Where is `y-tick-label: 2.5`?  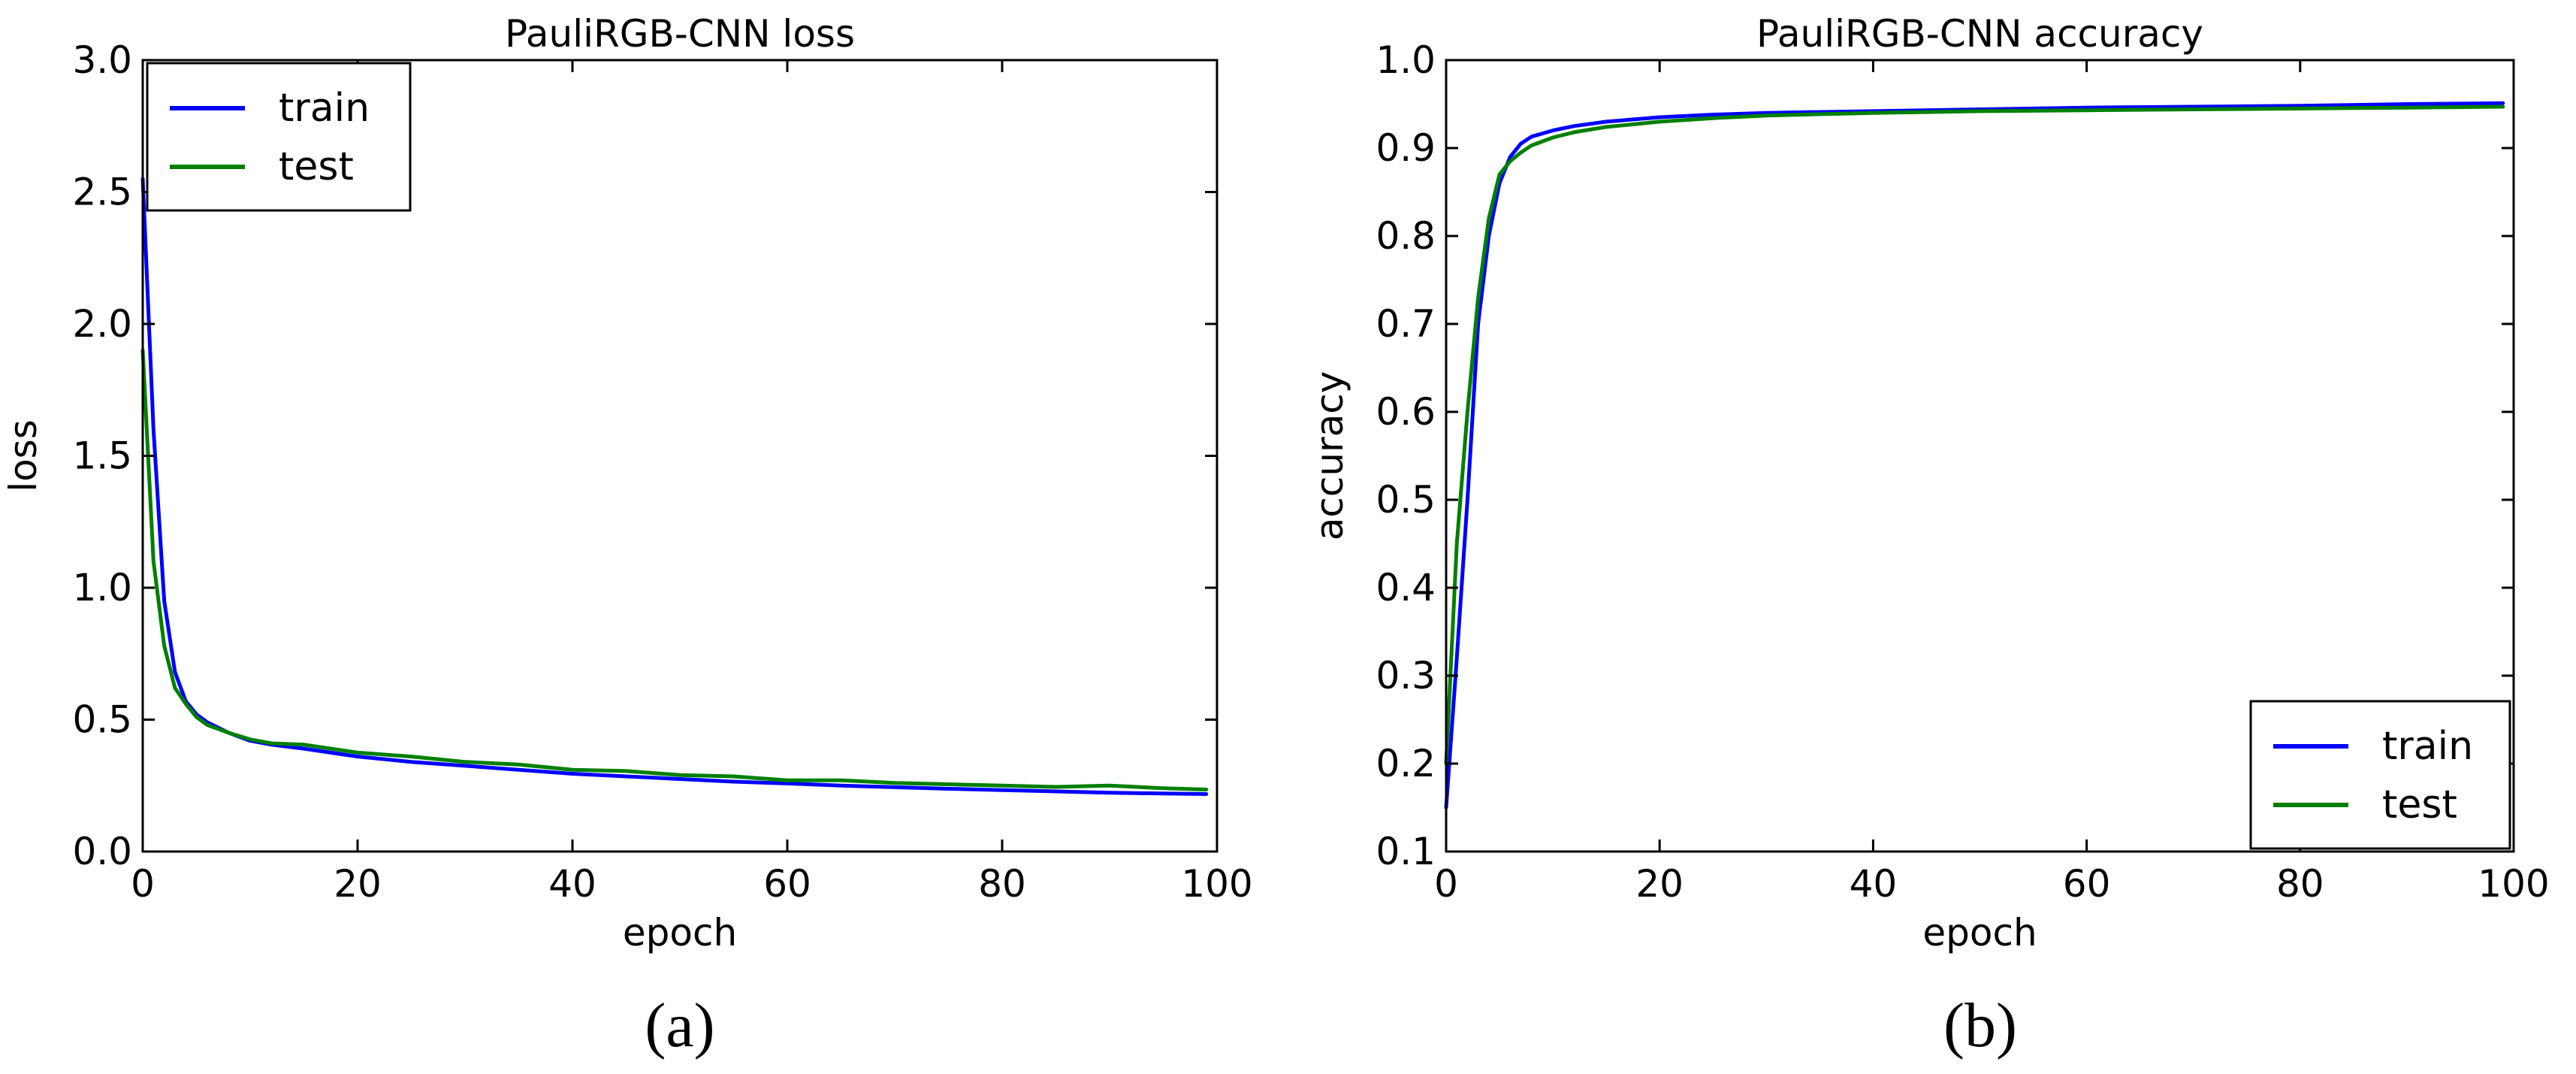 y-tick-label: 2.5 is located at coordinates (102, 192).